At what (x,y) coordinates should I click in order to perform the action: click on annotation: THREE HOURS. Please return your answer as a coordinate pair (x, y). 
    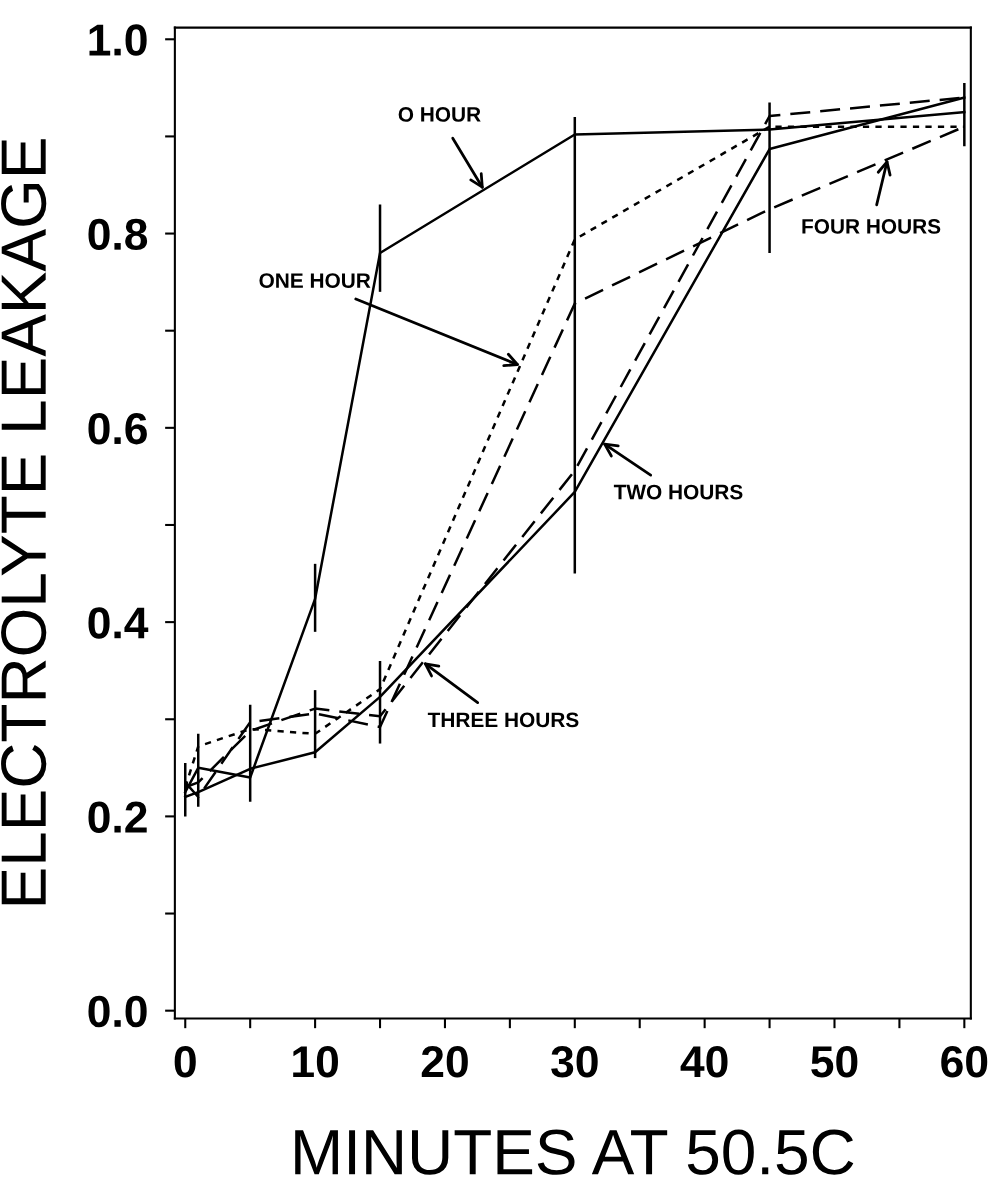
    Looking at the image, I should click on (503, 720).